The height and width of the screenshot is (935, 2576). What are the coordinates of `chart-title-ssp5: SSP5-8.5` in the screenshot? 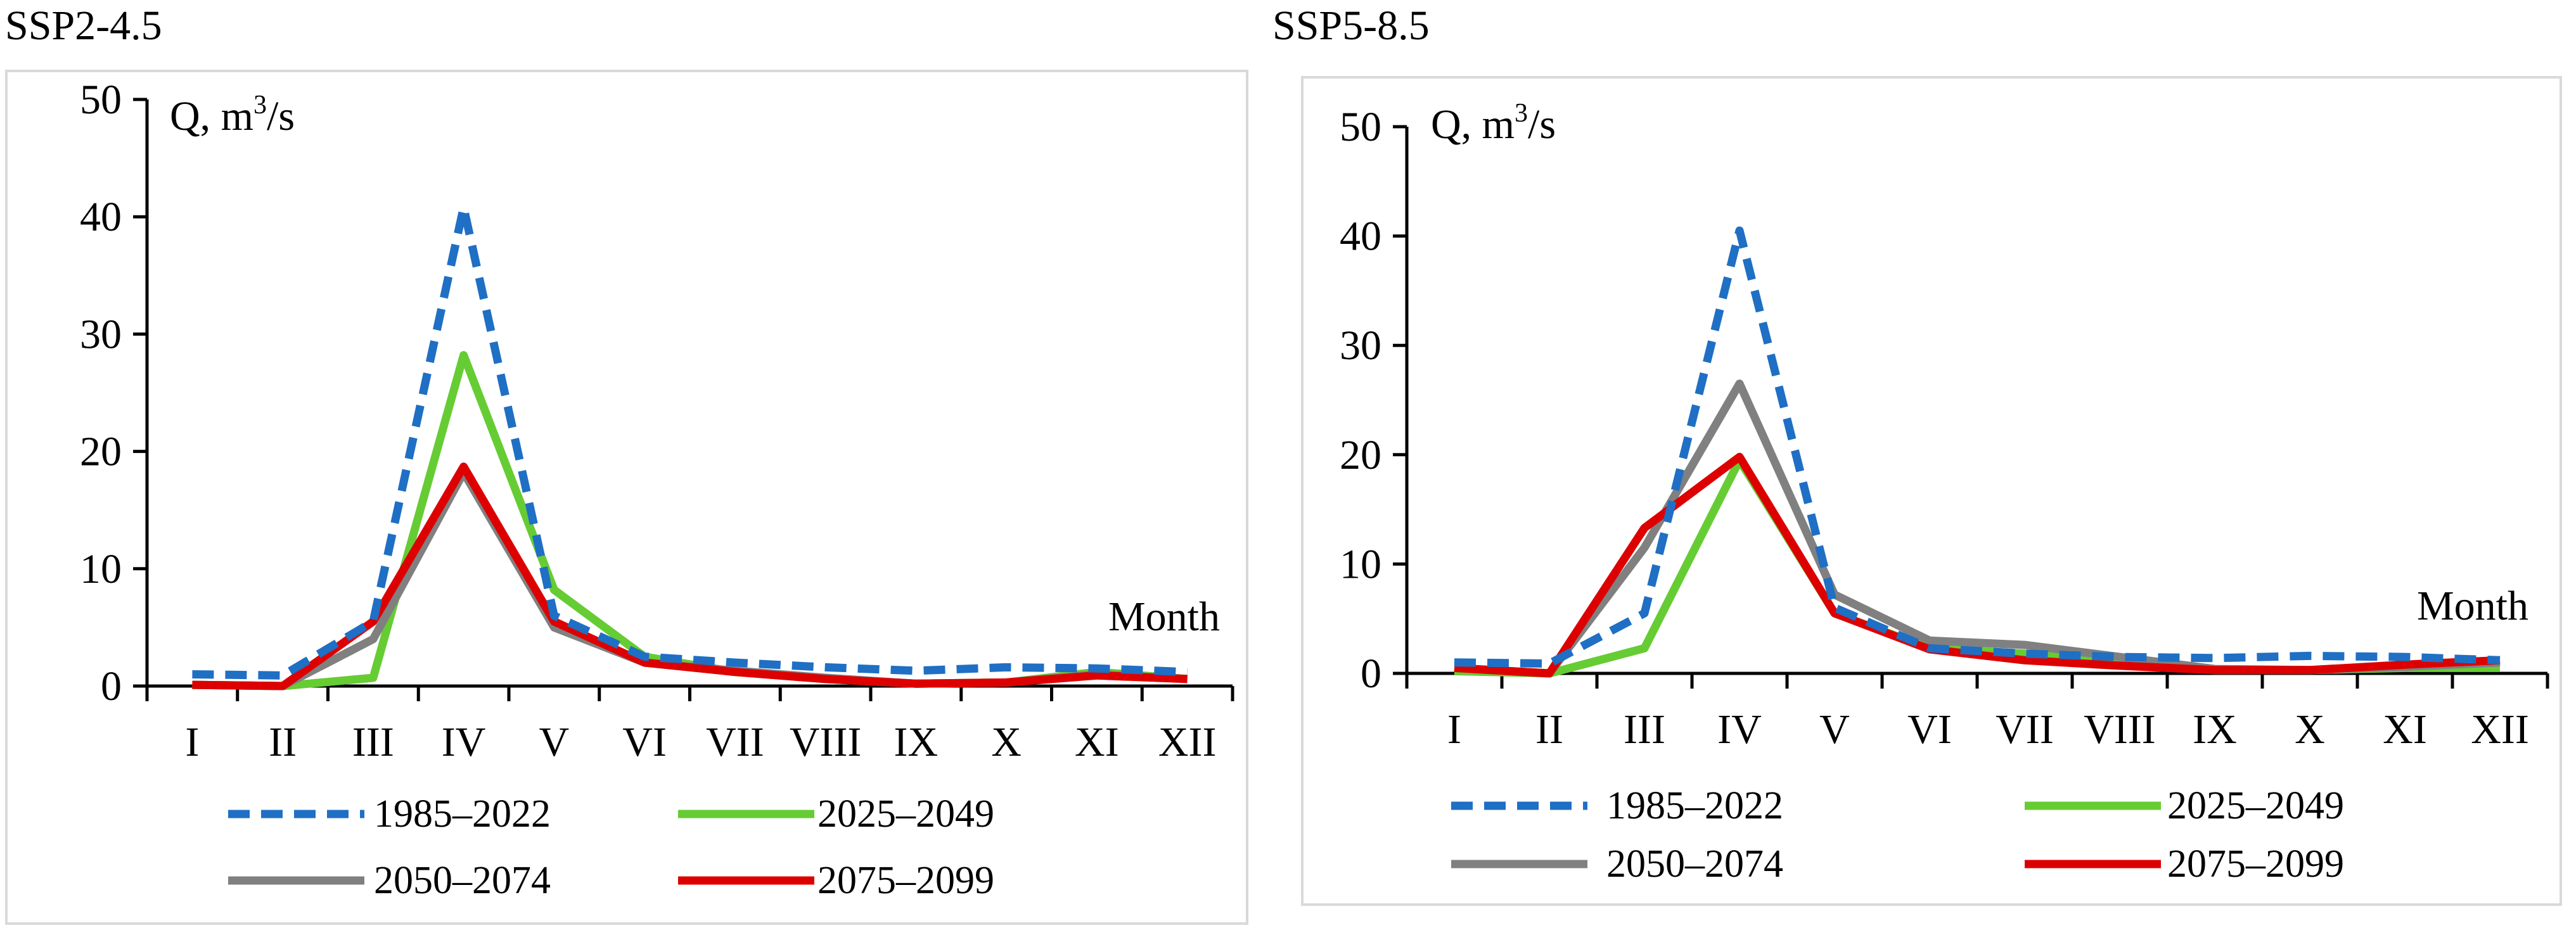 It's located at (1351, 26).